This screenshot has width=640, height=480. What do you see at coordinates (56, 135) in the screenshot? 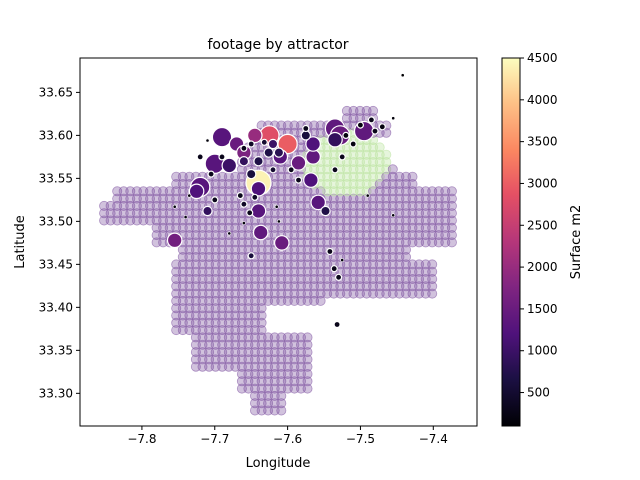
I see `y-tick-label: 33.60` at bounding box center [56, 135].